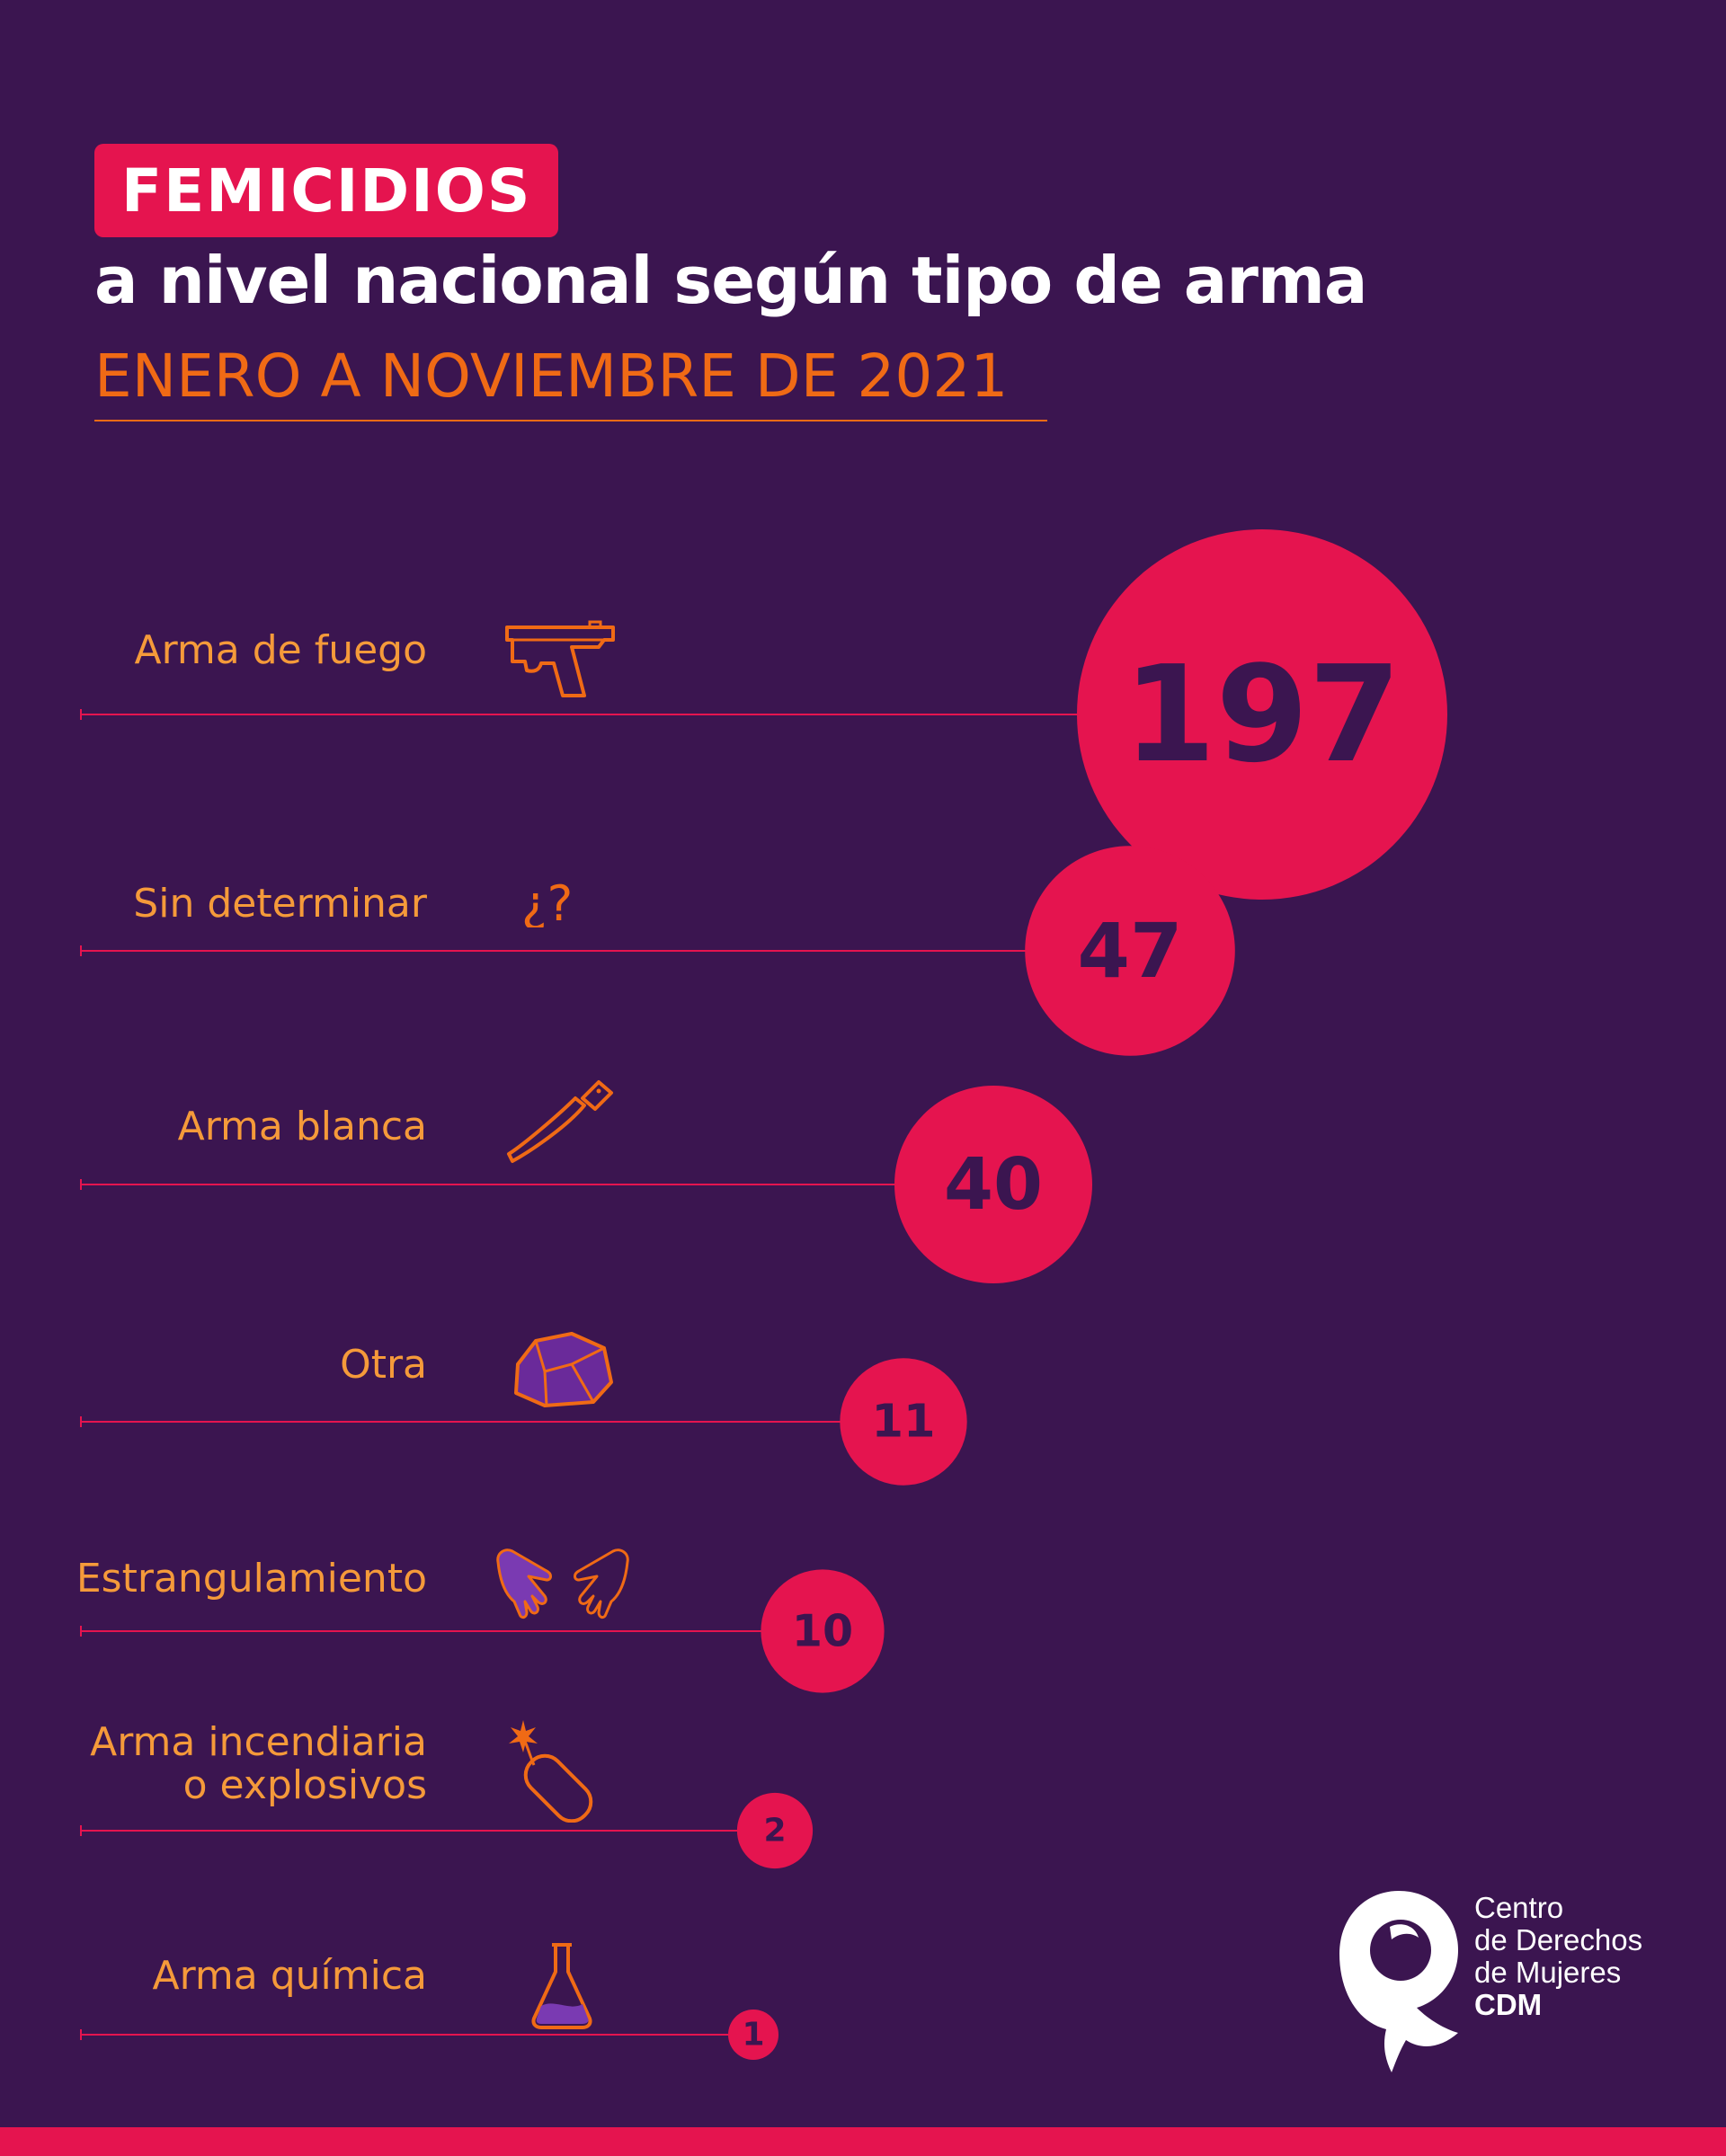 This screenshot has width=1726, height=2156. What do you see at coordinates (730, 280) in the screenshot?
I see `subtitle: a nivel nacional según tipo de arma` at bounding box center [730, 280].